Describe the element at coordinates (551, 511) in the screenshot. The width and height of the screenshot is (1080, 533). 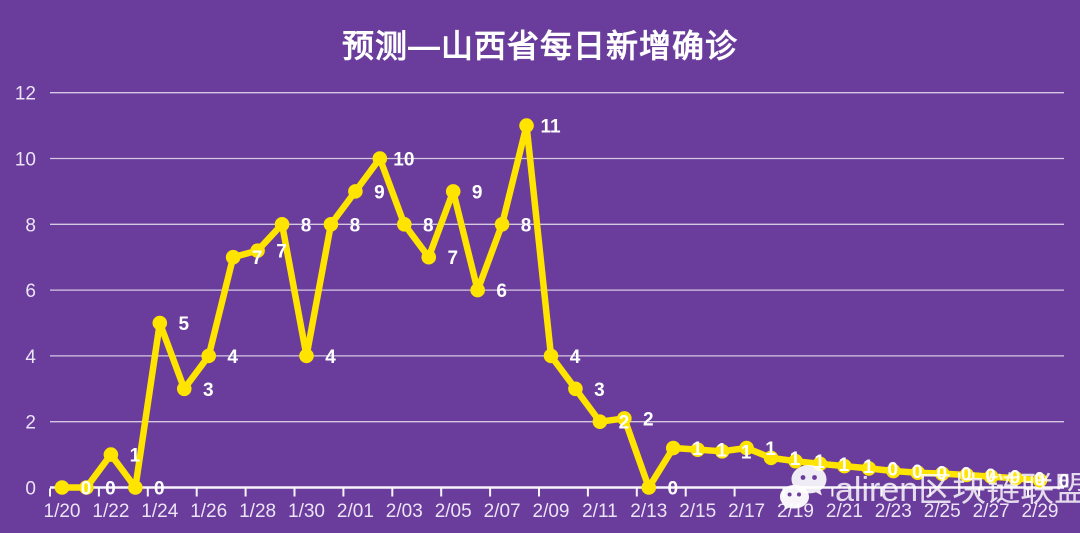
I see `x-axis-label: 2/09` at that location.